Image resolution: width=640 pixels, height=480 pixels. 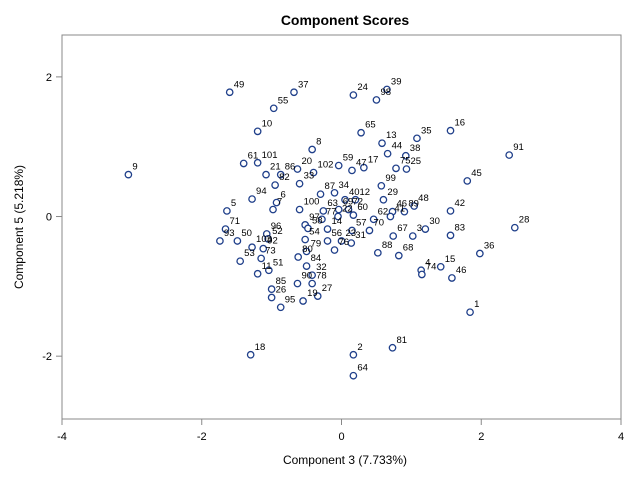 I want to click on point-label: 33, so click(x=309, y=176).